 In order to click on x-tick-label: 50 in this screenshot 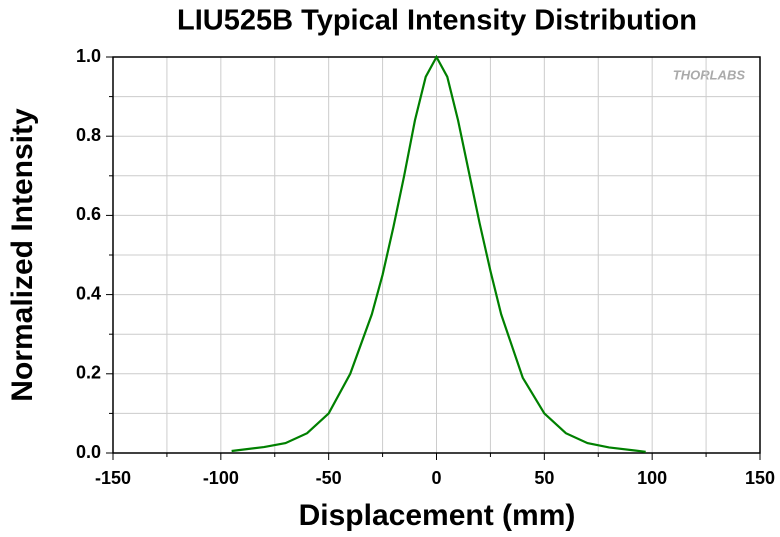, I will do `click(544, 478)`.